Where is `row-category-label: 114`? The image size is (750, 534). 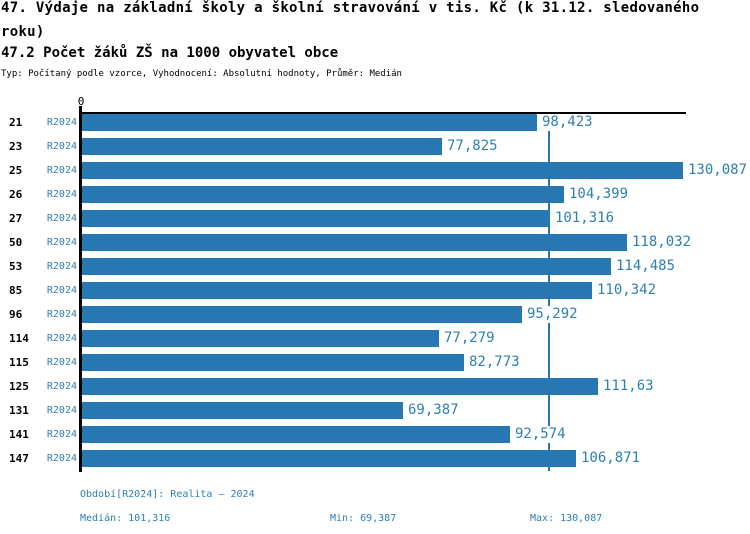 row-category-label: 114 is located at coordinates (19, 338).